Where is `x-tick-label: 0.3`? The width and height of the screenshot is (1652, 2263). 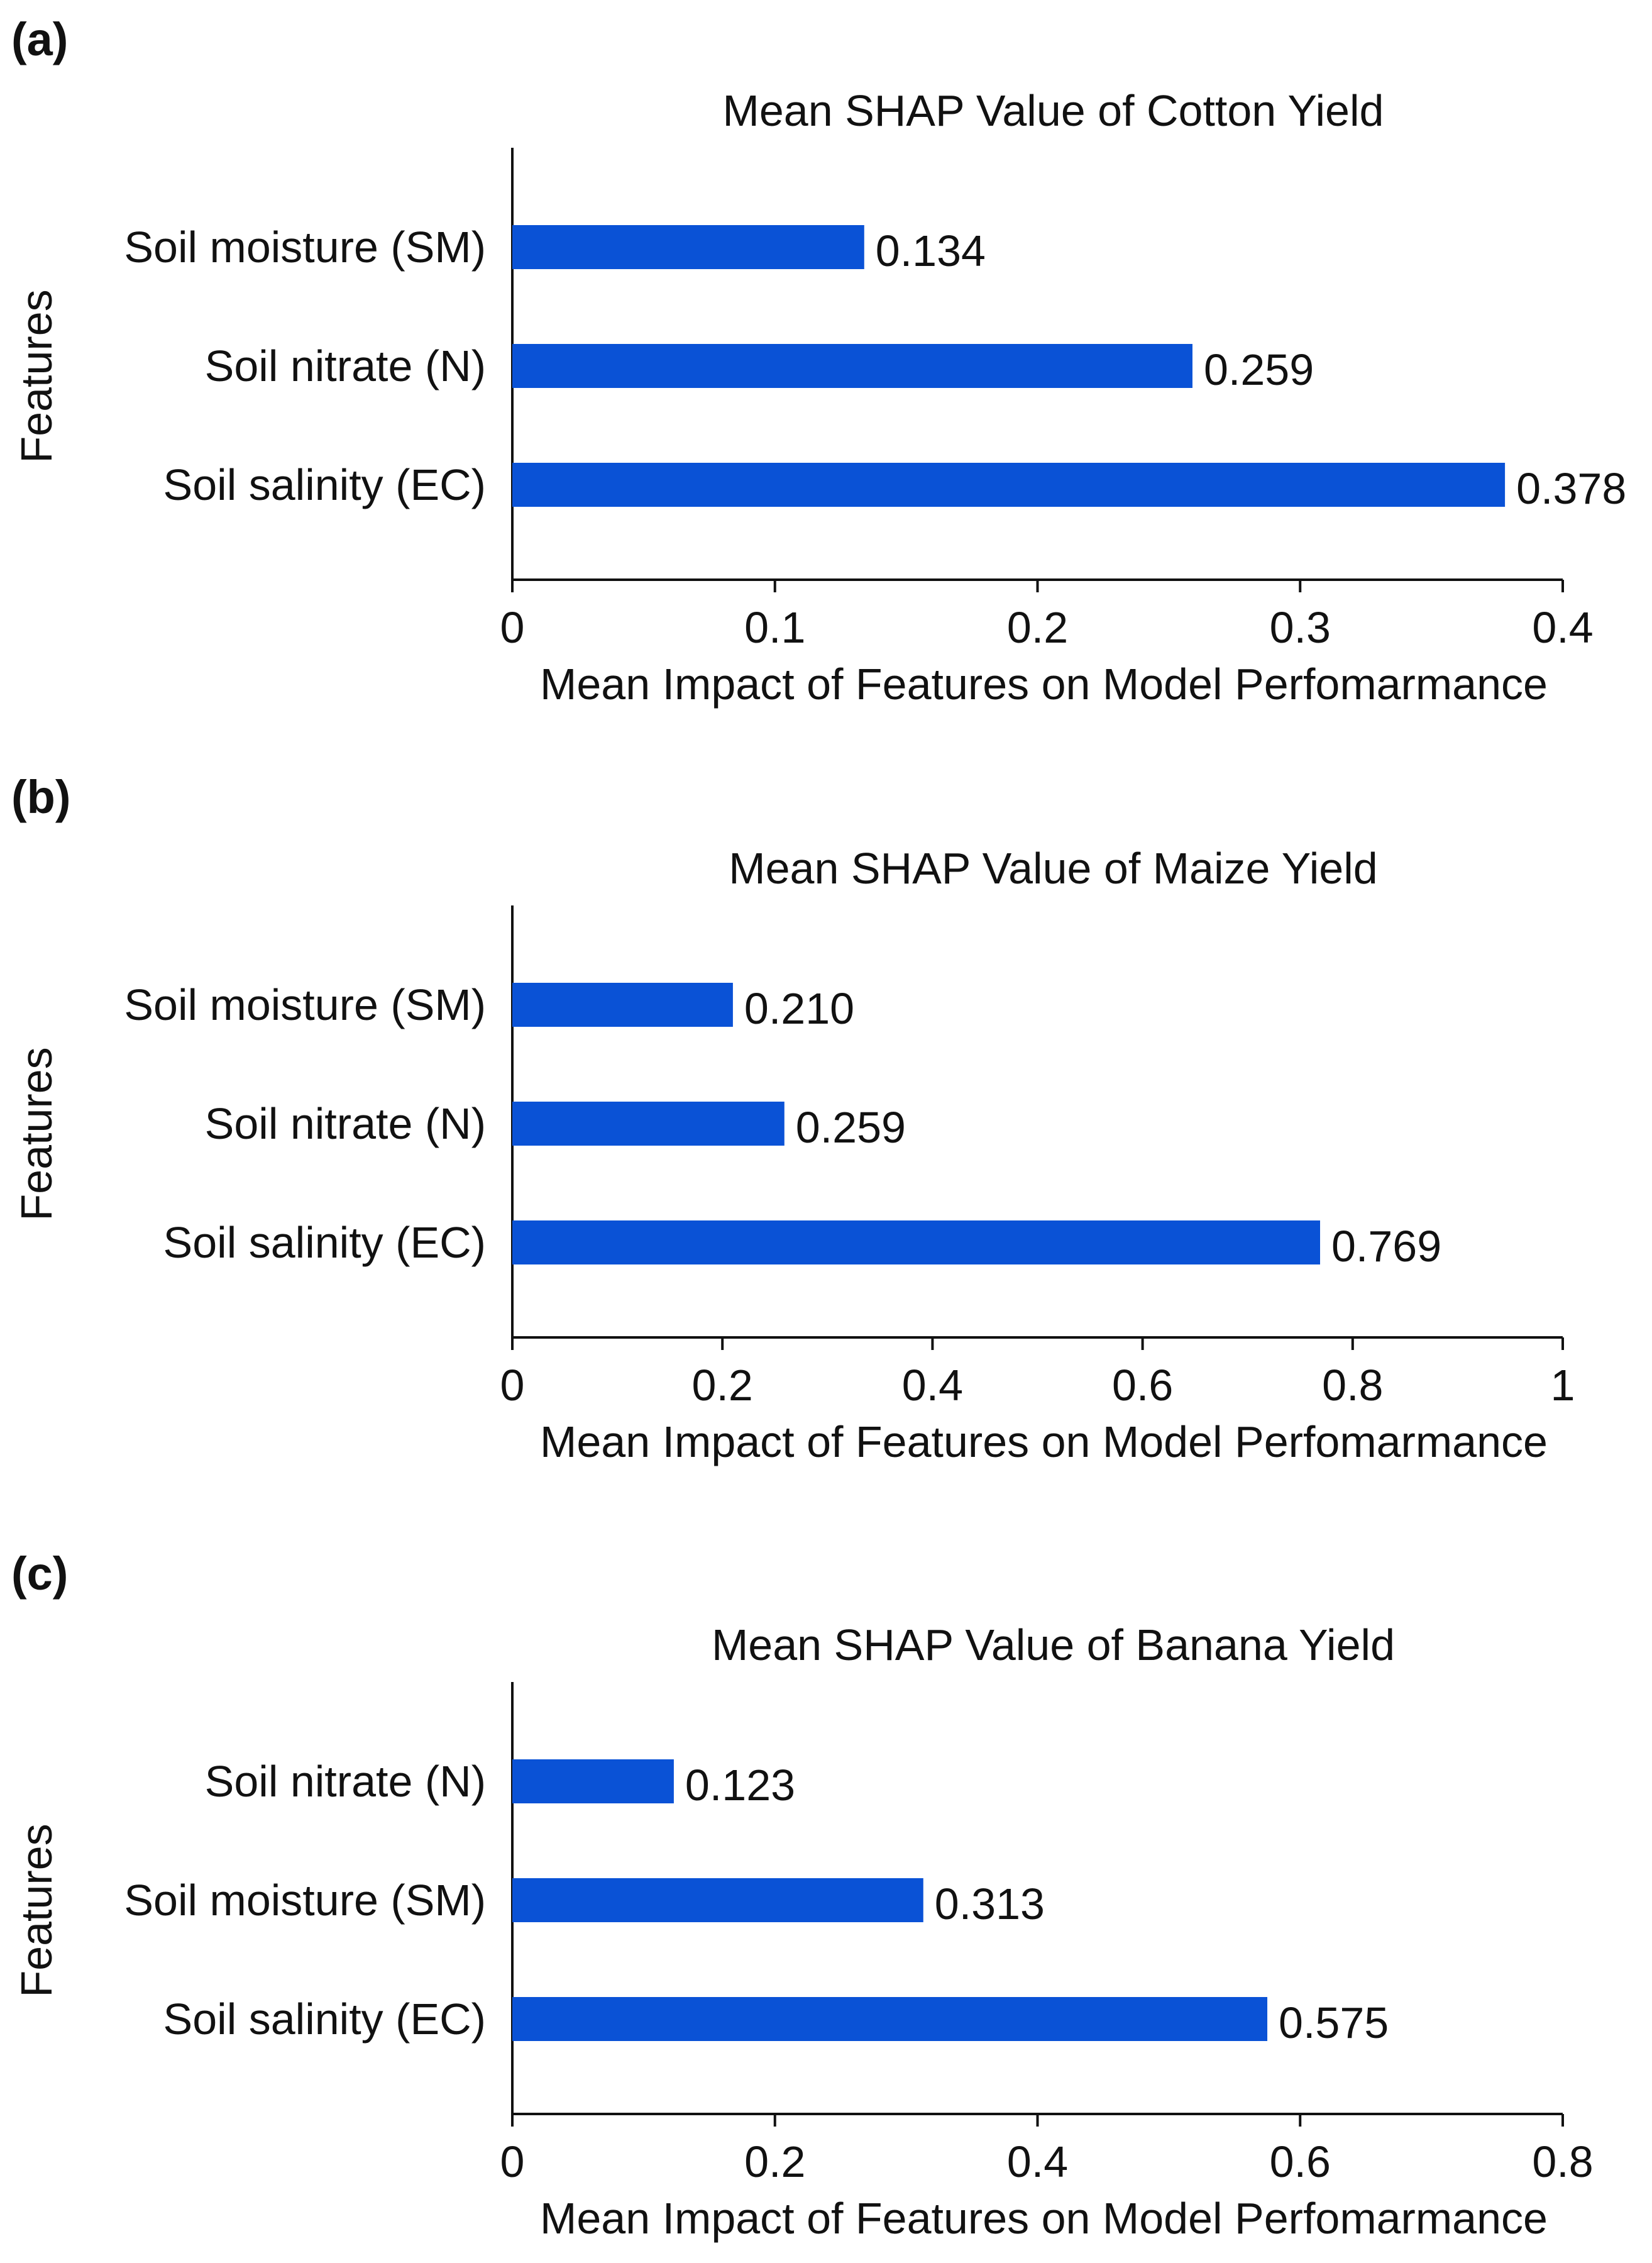 x-tick-label: 0.3 is located at coordinates (1300, 627).